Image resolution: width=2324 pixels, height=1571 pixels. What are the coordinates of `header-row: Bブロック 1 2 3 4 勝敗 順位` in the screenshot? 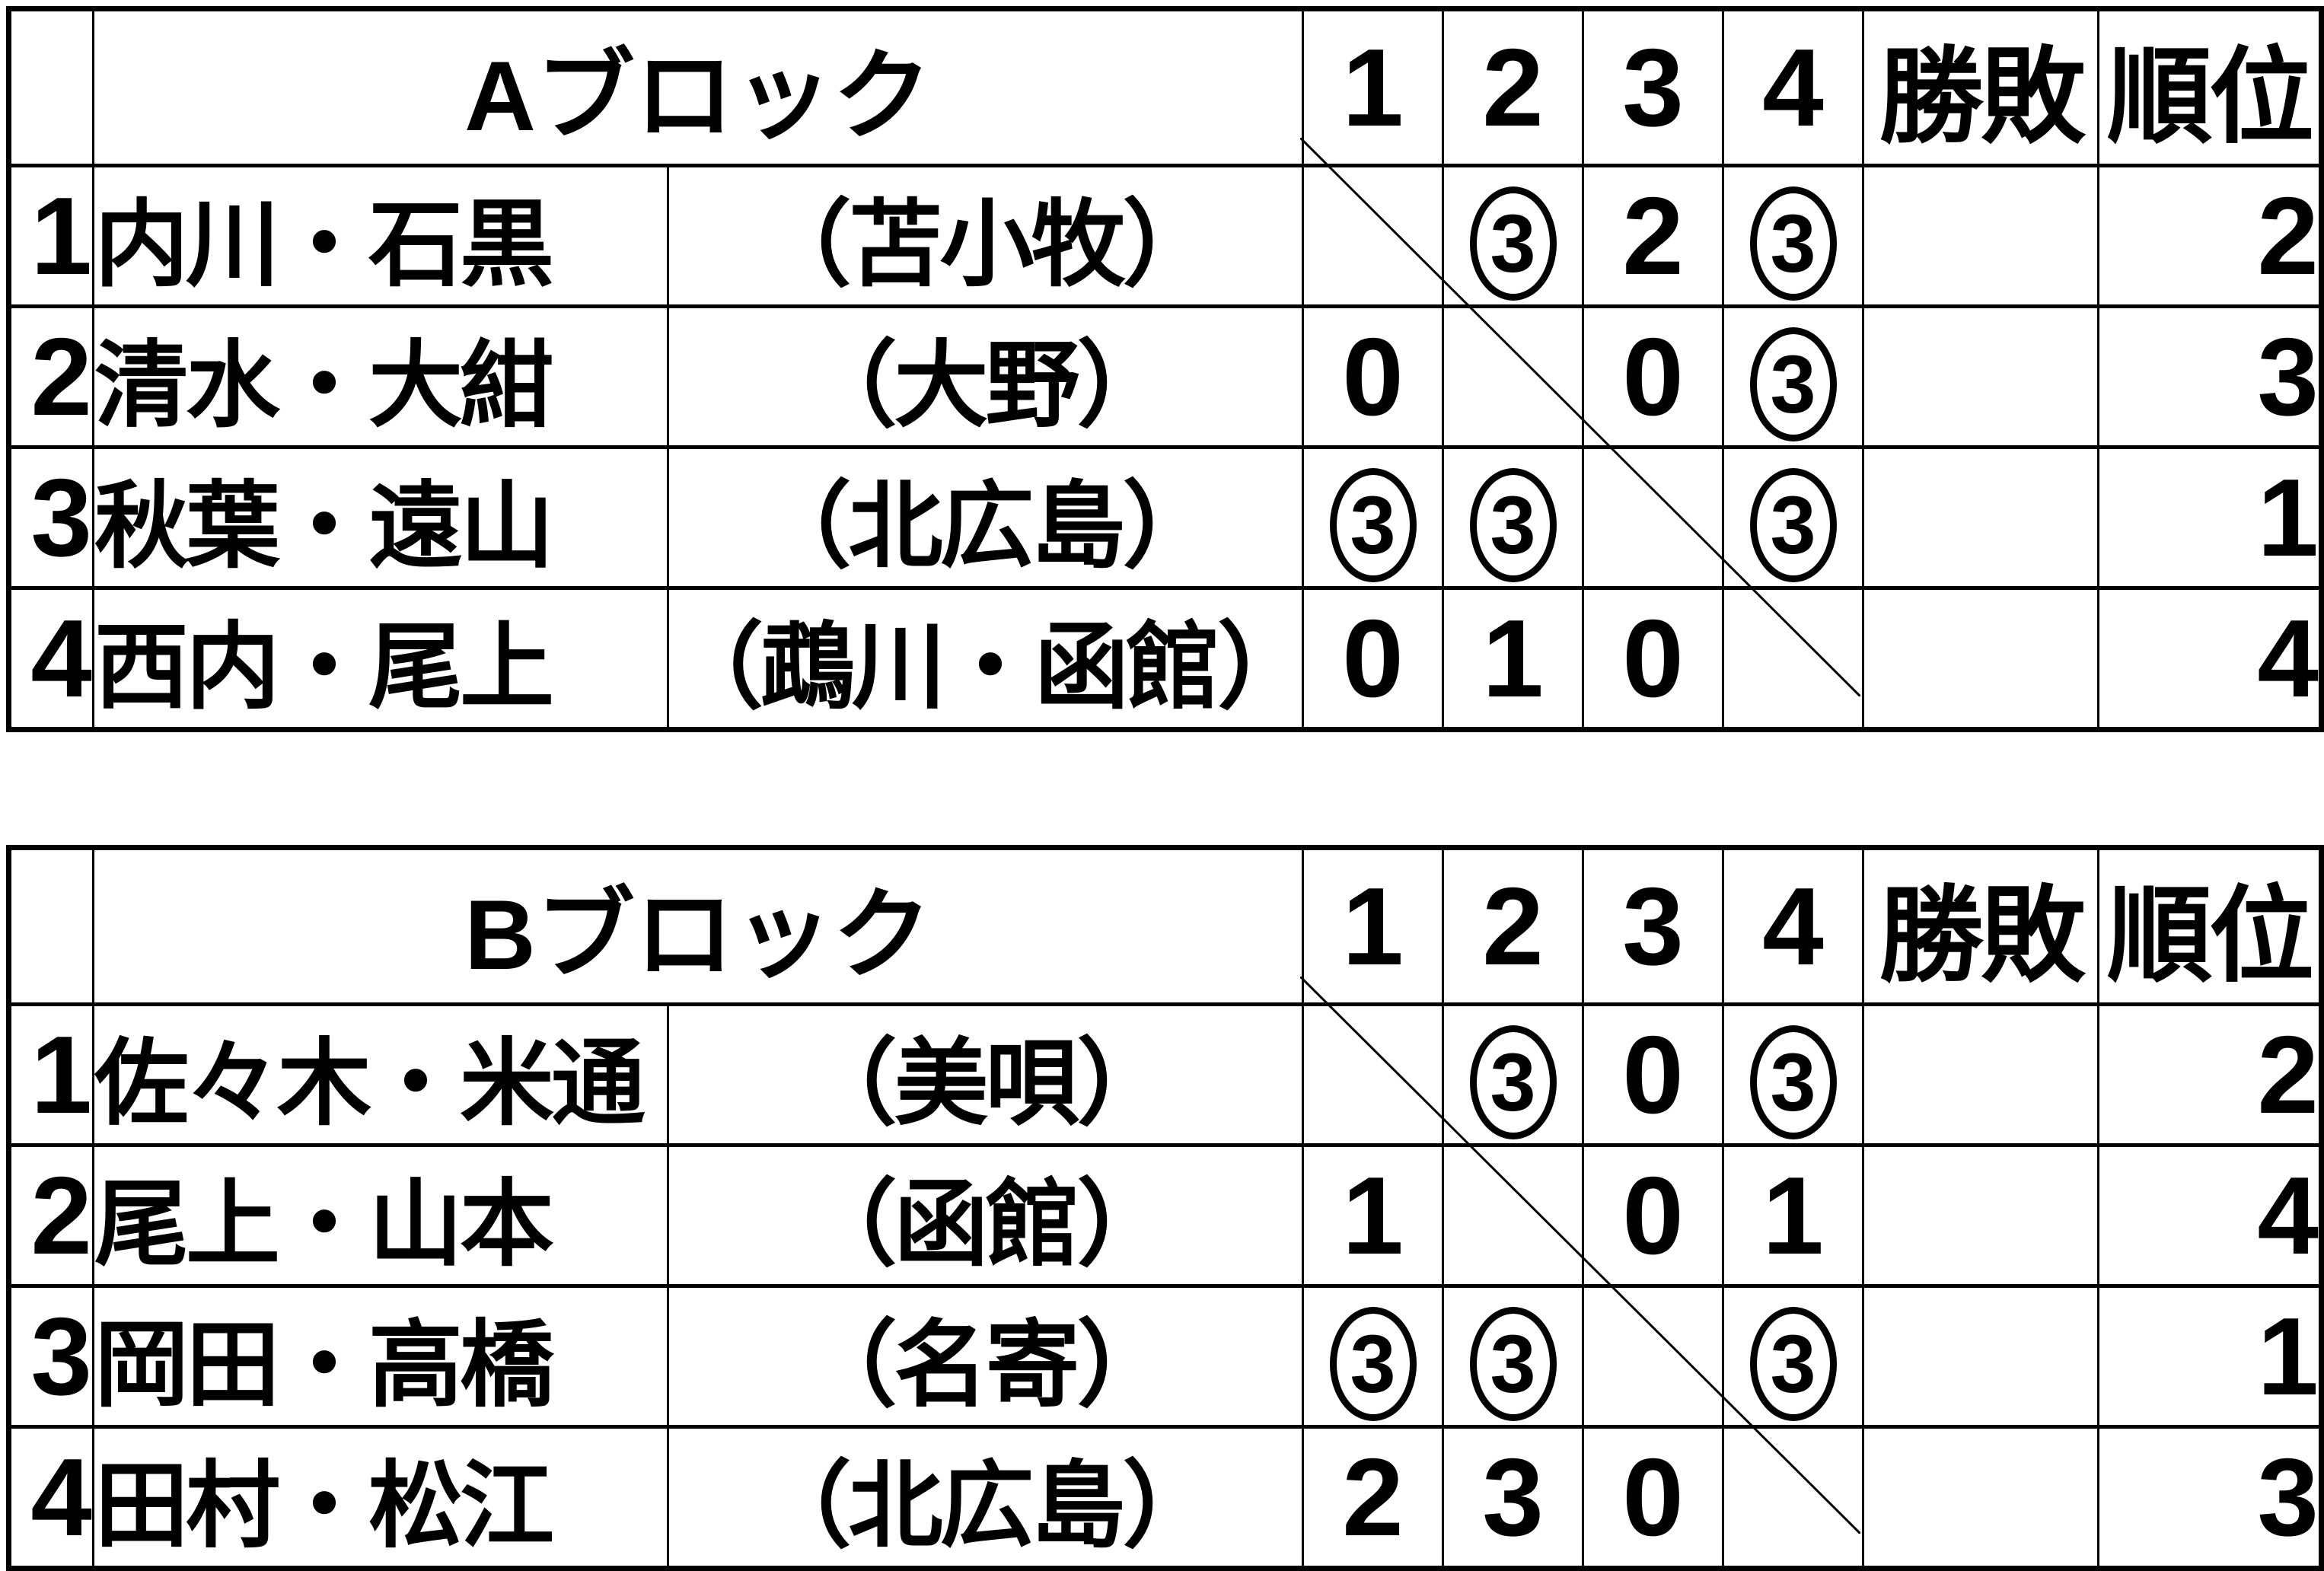 It's located at (1165, 926).